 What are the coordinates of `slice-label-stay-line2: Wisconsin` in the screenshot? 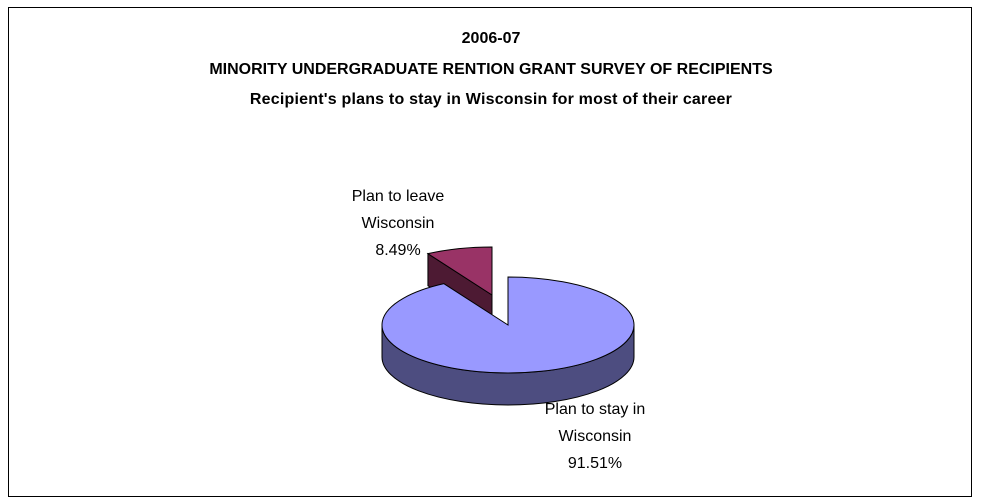 It's located at (595, 436).